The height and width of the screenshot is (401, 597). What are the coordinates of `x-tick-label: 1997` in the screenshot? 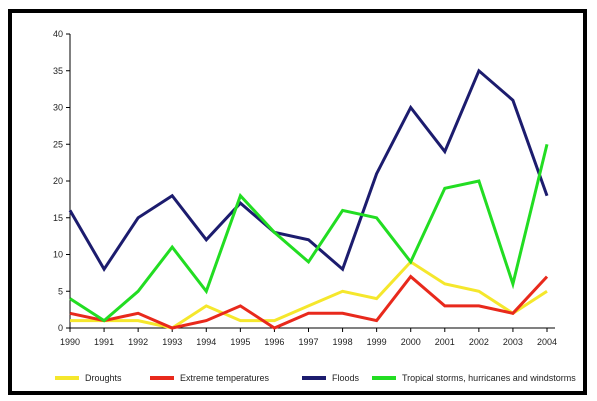 It's located at (308, 342).